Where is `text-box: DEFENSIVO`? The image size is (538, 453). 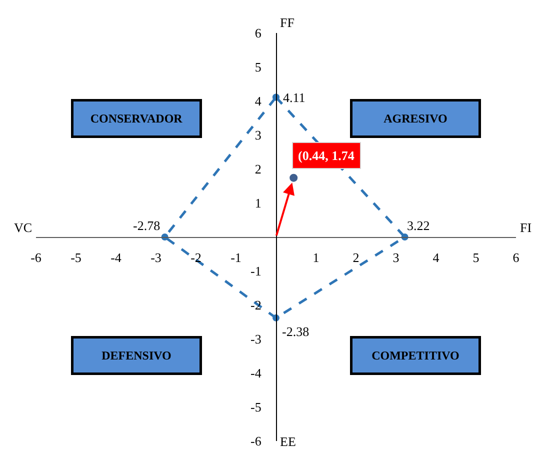 text-box: DEFENSIVO is located at coordinates (136, 355).